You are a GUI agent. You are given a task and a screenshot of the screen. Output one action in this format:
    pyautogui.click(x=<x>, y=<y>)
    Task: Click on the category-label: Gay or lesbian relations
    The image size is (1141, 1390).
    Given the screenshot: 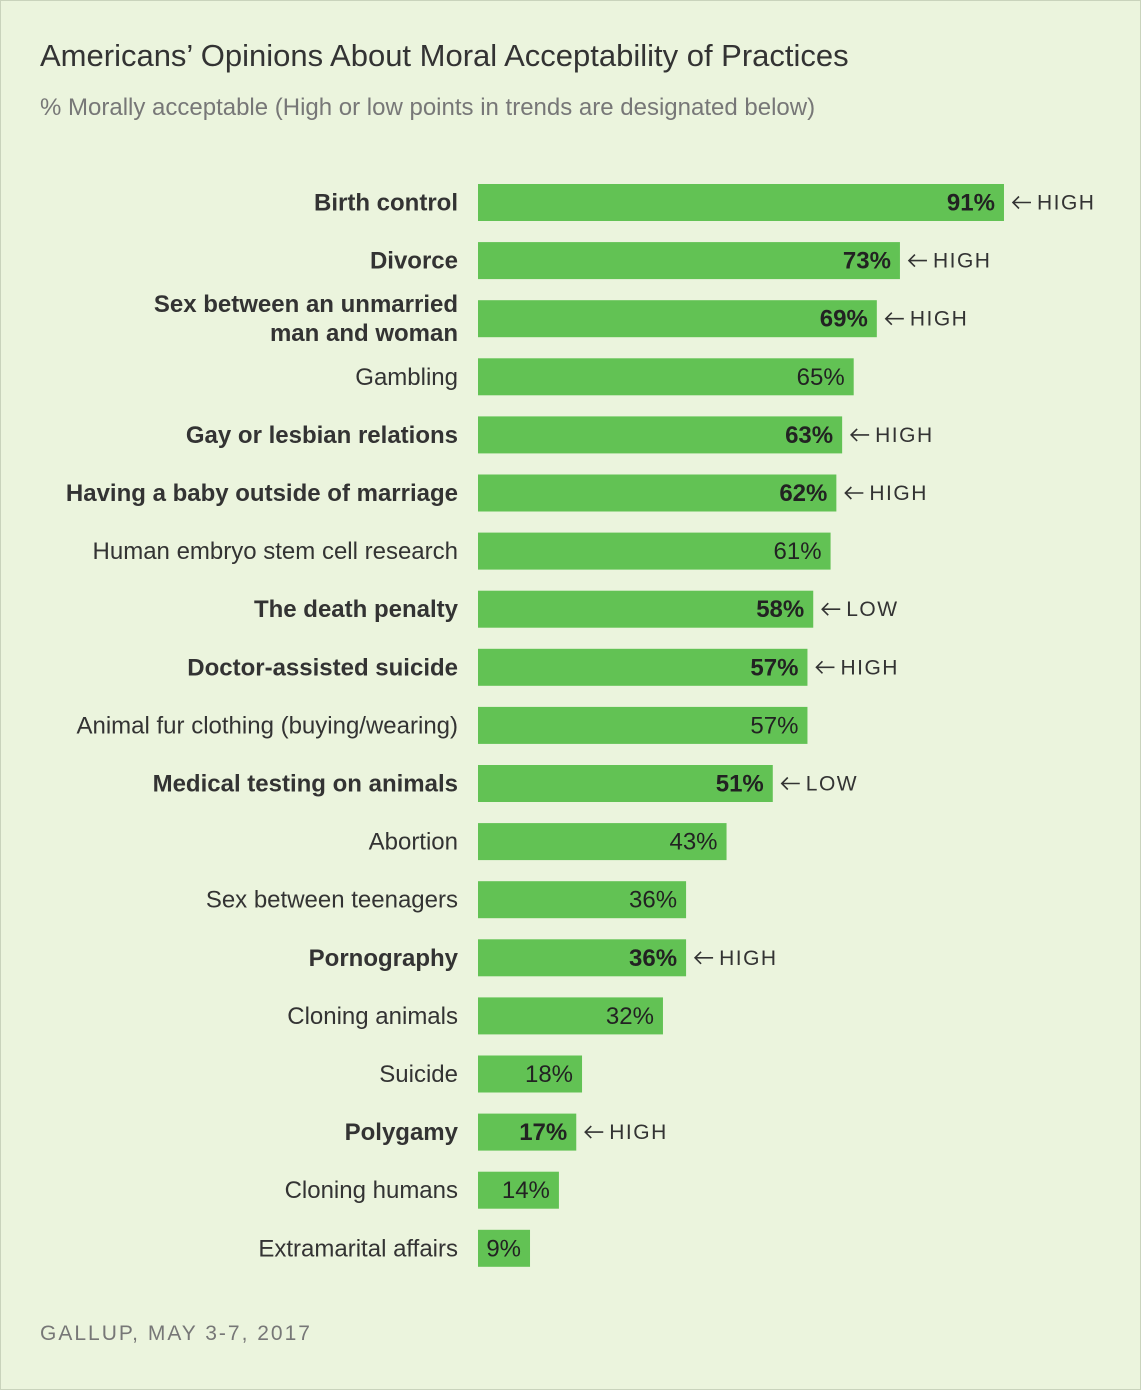 What is the action you would take?
    pyautogui.click(x=322, y=435)
    